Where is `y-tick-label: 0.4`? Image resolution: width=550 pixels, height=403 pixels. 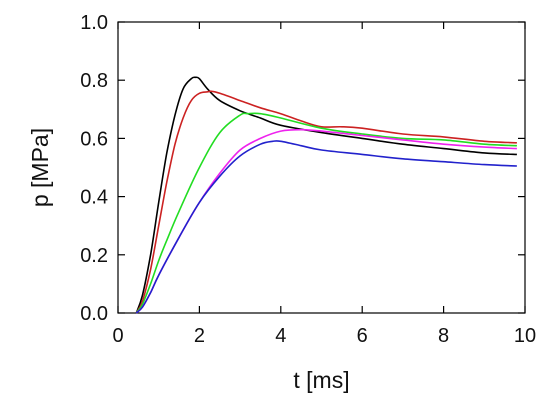 y-tick-label: 0.4 is located at coordinates (94, 198).